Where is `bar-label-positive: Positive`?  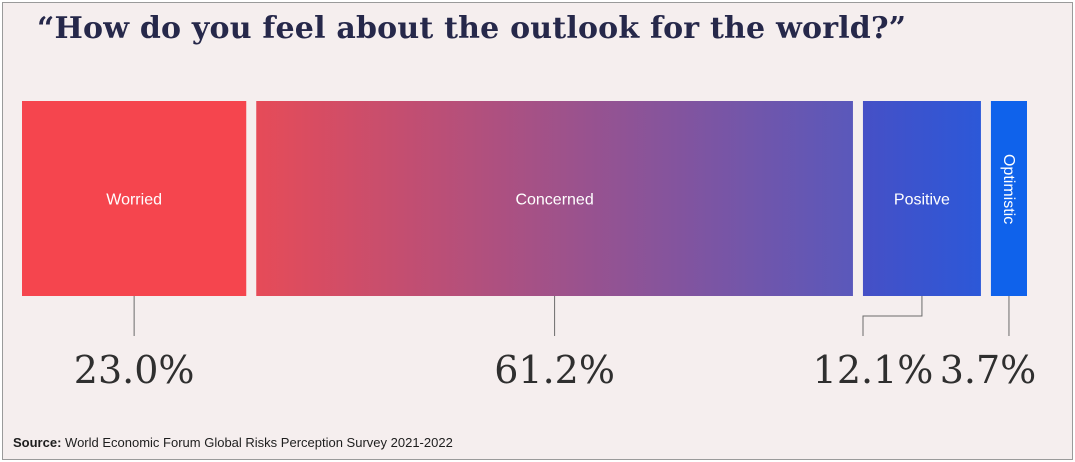 bar-label-positive: Positive is located at coordinates (922, 200).